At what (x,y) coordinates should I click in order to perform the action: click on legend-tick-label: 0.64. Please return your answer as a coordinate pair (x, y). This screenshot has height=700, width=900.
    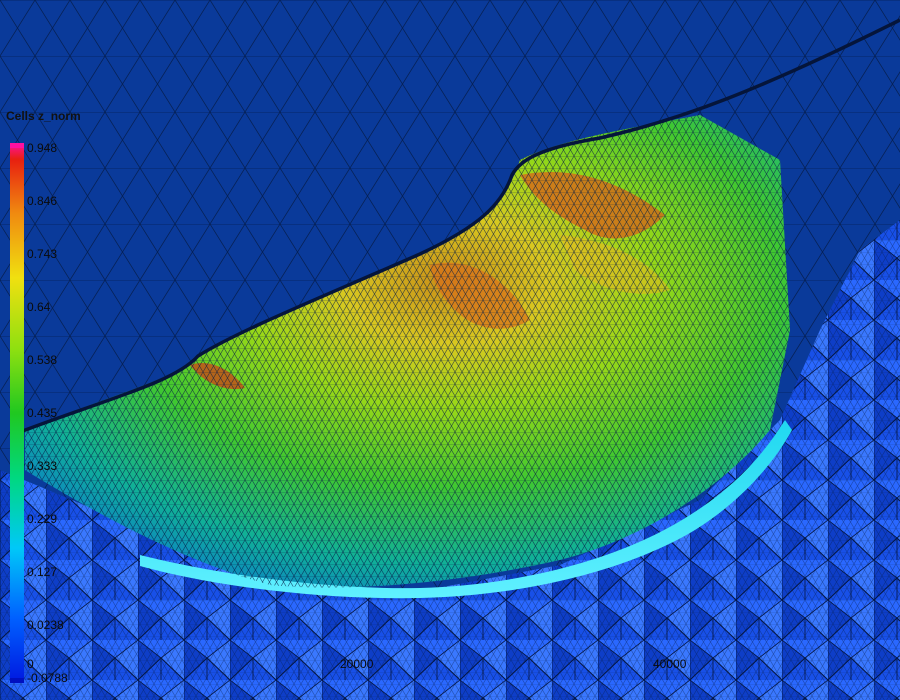
    Looking at the image, I should click on (39, 307).